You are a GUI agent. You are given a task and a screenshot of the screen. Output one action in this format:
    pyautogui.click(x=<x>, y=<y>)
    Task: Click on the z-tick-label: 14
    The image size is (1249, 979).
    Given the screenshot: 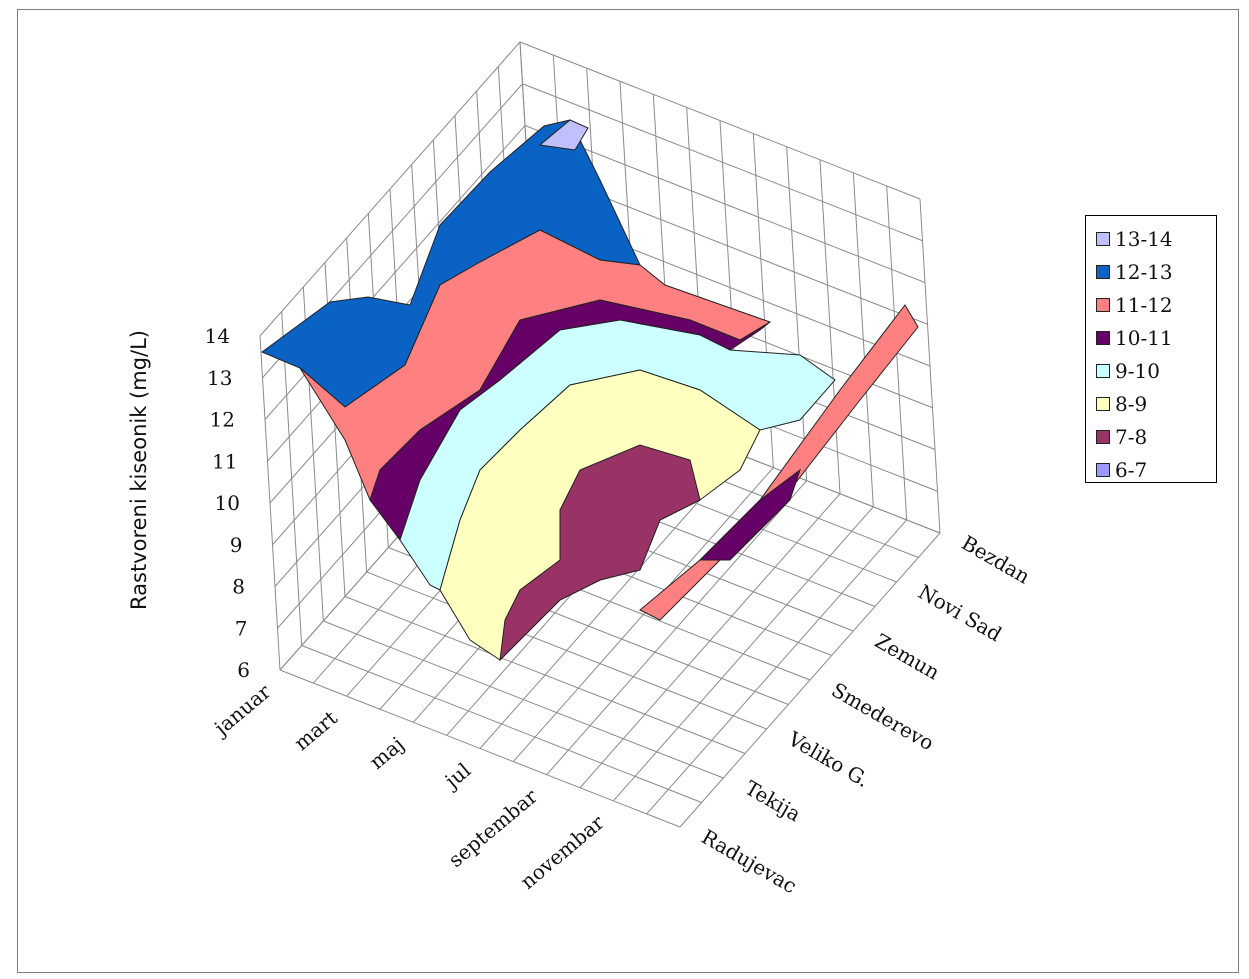 What is the action you would take?
    pyautogui.click(x=217, y=336)
    